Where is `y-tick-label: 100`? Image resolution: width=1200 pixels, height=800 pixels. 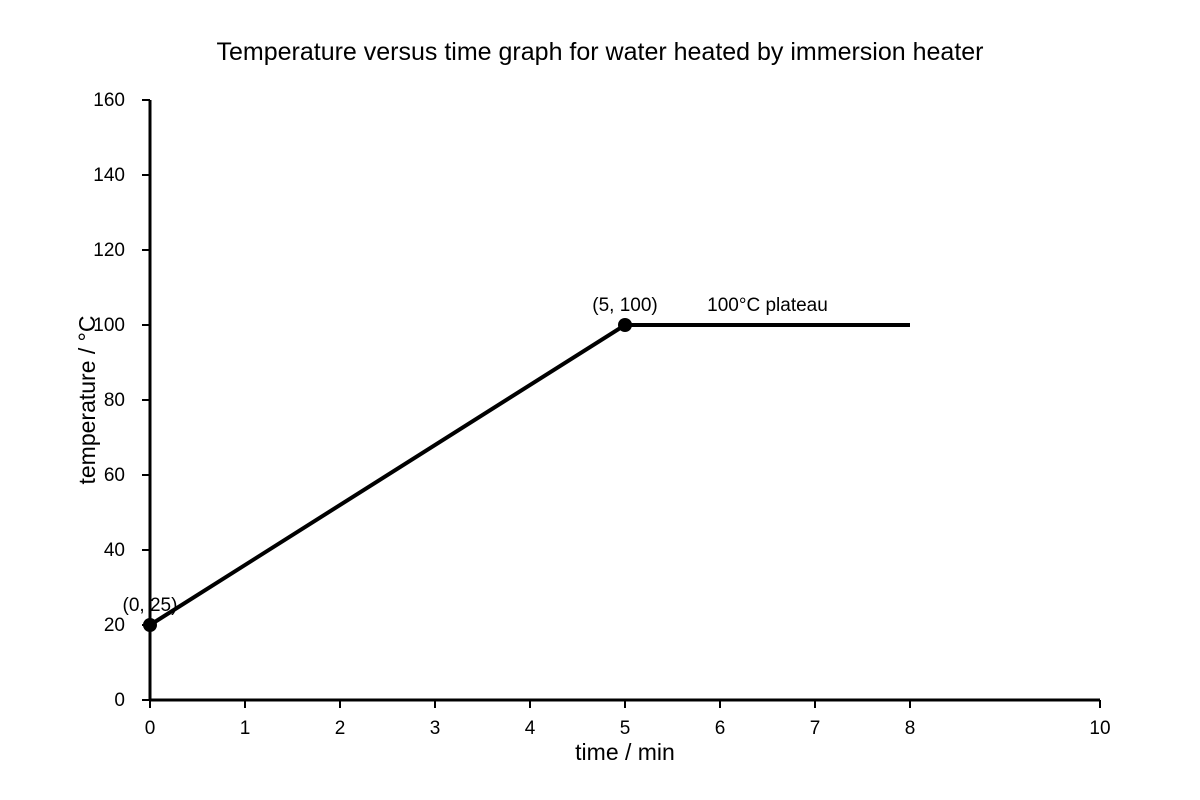
y-tick-label: 100 is located at coordinates (109, 325).